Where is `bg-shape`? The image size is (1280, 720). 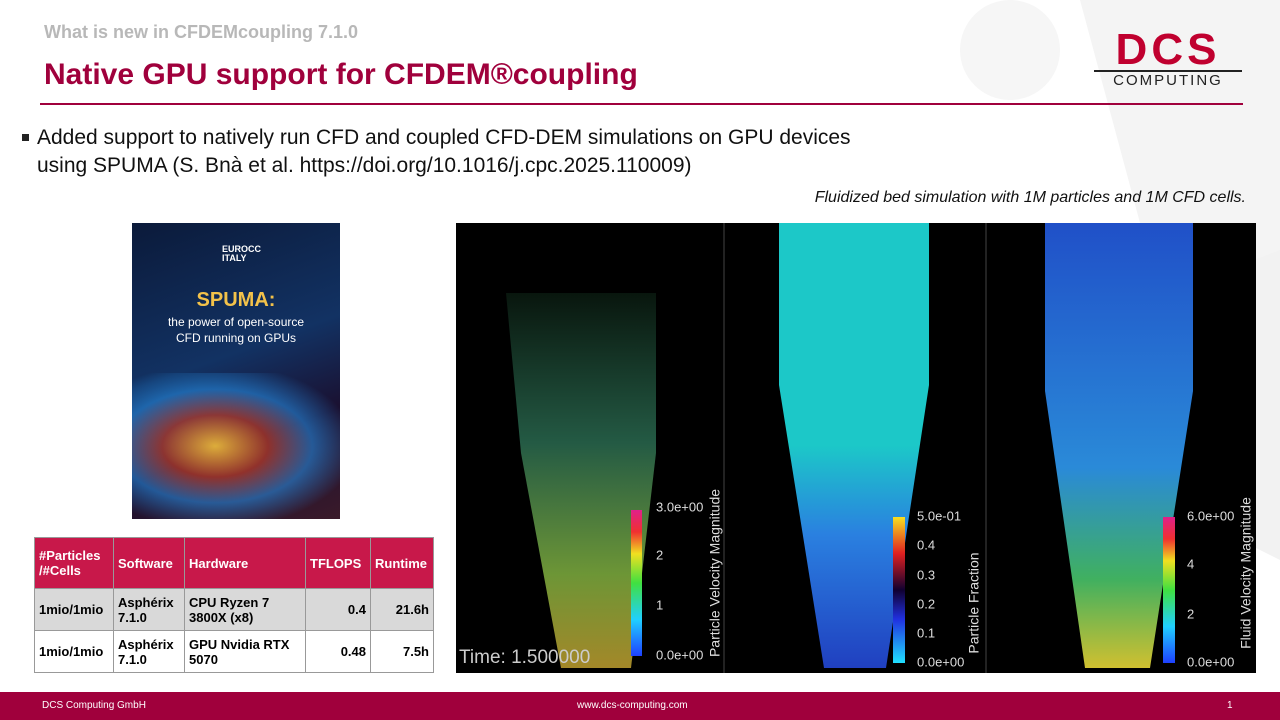
bg-shape is located at coordinates (1010, 50).